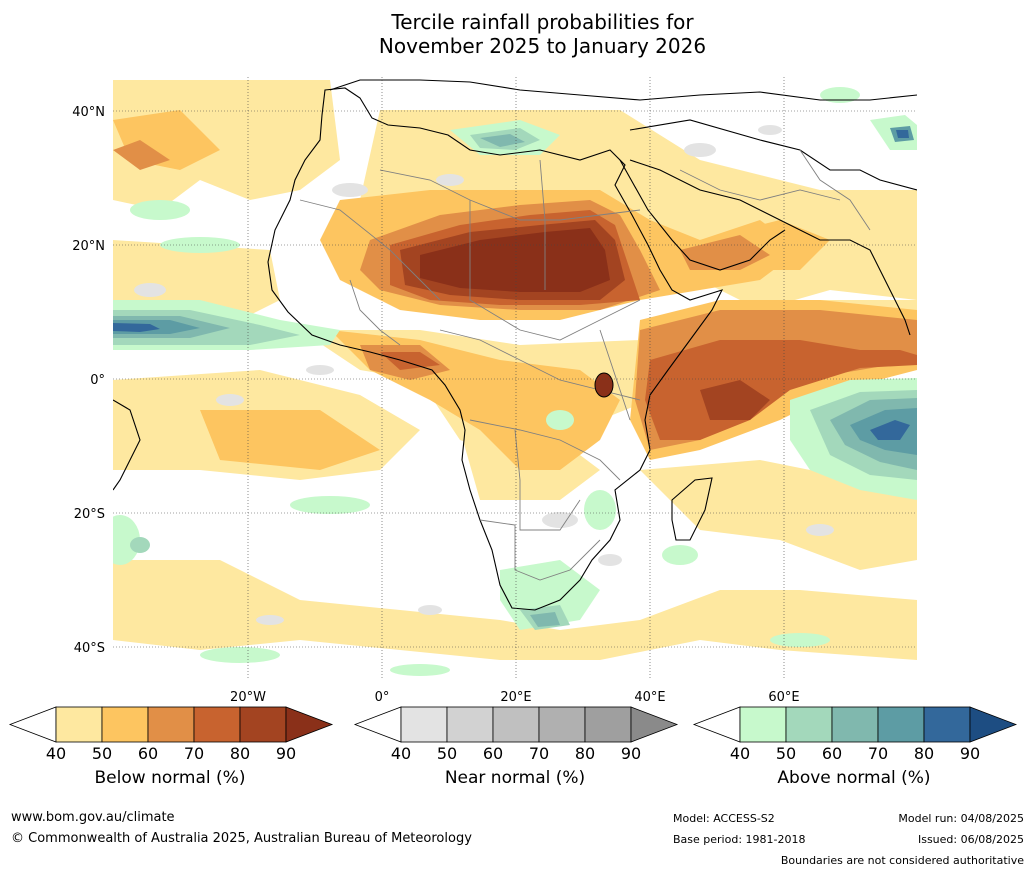 The height and width of the screenshot is (873, 1035). Describe the element at coordinates (585, 753) in the screenshot. I see `near-normal-tick-label: 80` at that location.